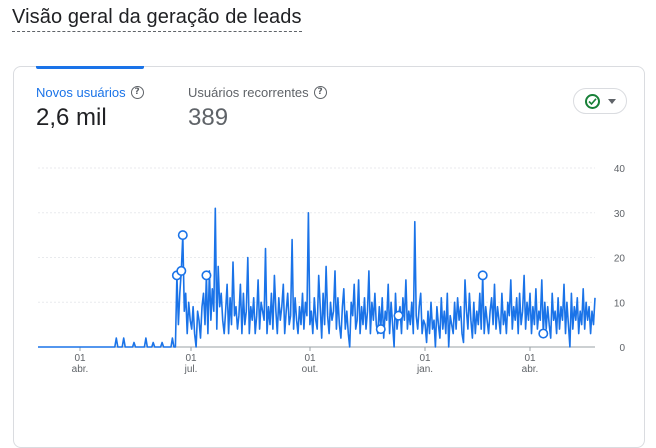 Image resolution: width=656 pixels, height=448 pixels. I want to click on compare-button, so click(600, 101).